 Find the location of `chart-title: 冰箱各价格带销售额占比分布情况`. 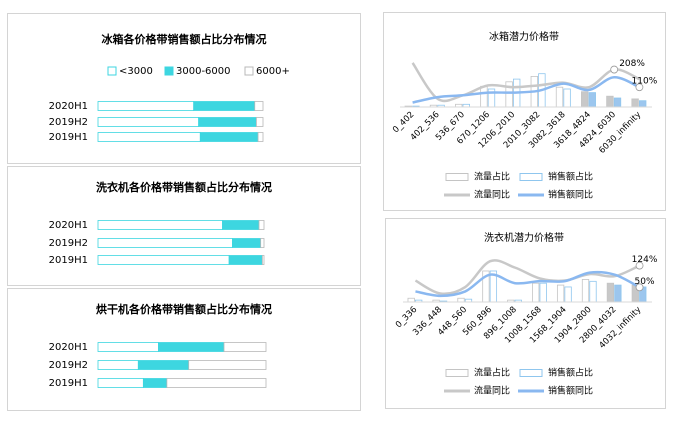

chart-title: 冰箱各价格带销售额占比分布情况 is located at coordinates (184, 39).